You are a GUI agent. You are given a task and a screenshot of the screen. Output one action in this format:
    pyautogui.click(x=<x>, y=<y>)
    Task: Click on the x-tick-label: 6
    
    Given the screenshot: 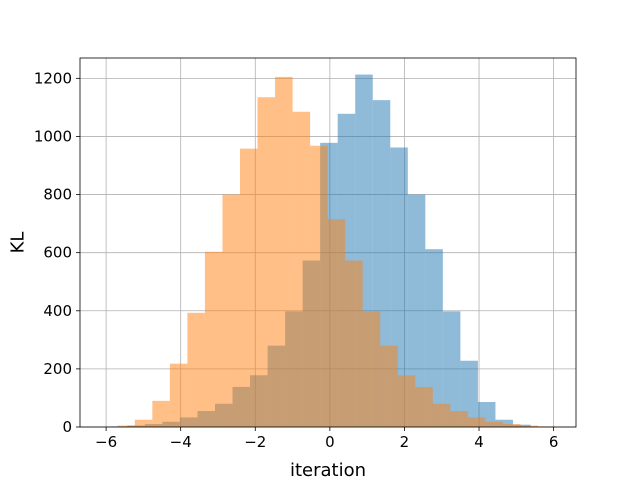 What is the action you would take?
    pyautogui.click(x=554, y=442)
    